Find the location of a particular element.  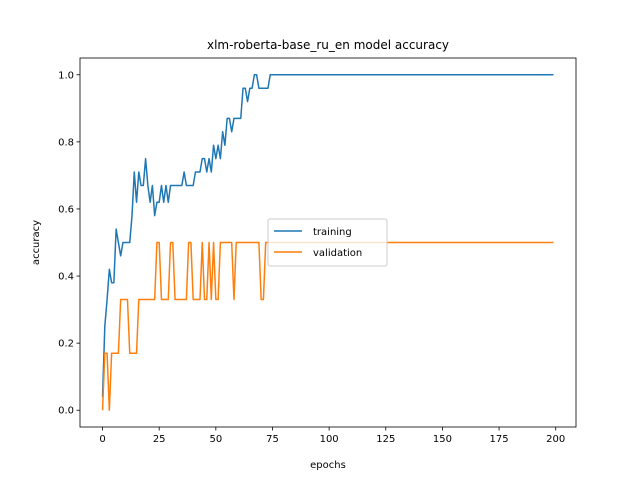

x-tick-label: 200 is located at coordinates (555, 439).